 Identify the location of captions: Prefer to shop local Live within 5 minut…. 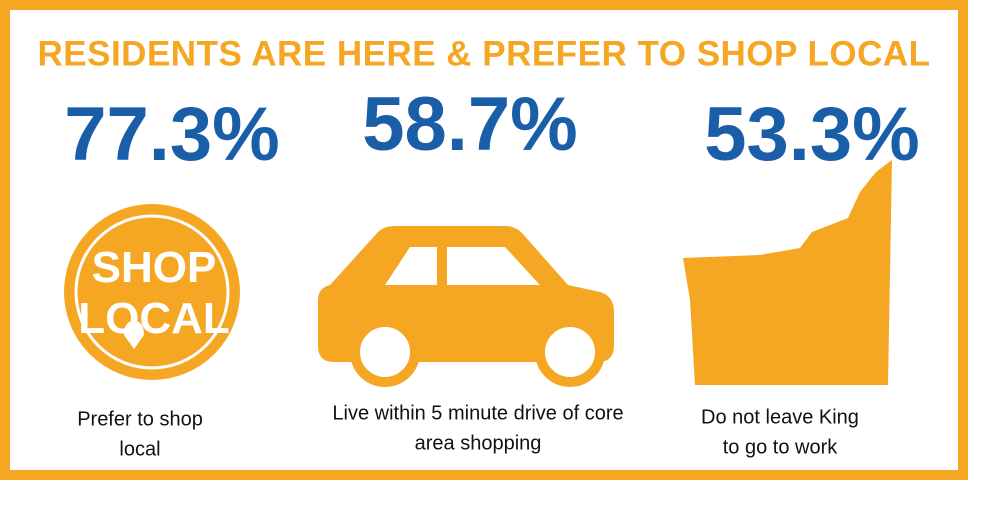
(468, 431).